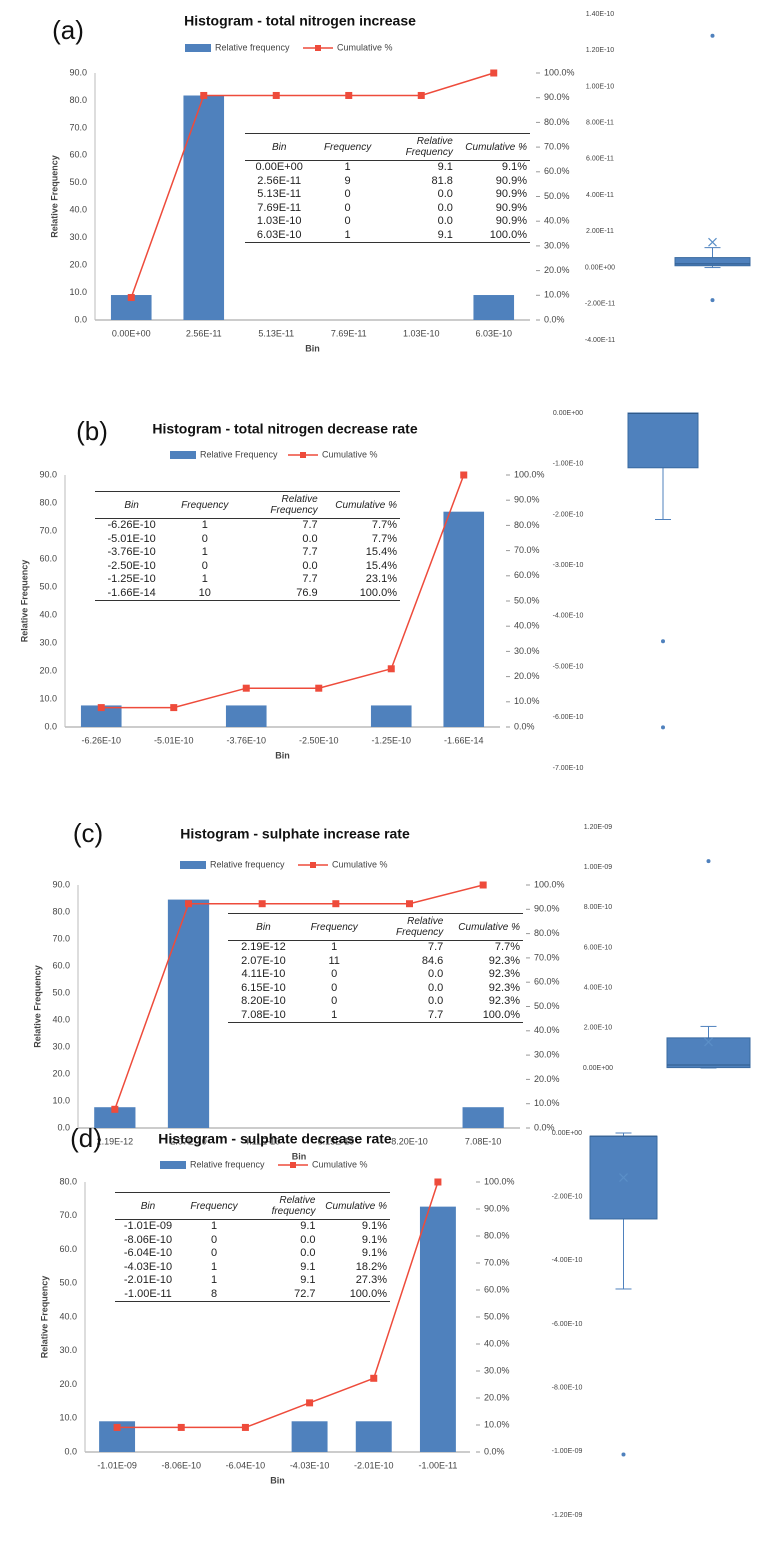  Describe the element at coordinates (547, 1079) in the screenshot. I see `y2-tick-label: 20.0%` at that location.